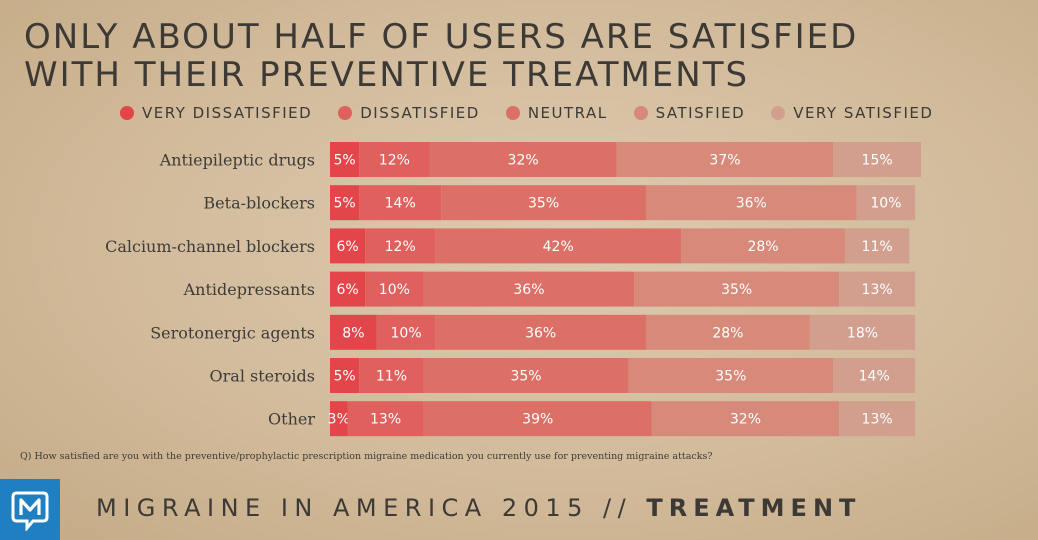 Image resolution: width=1038 pixels, height=540 pixels. I want to click on bar-value-label-5-0: 5%, so click(345, 377).